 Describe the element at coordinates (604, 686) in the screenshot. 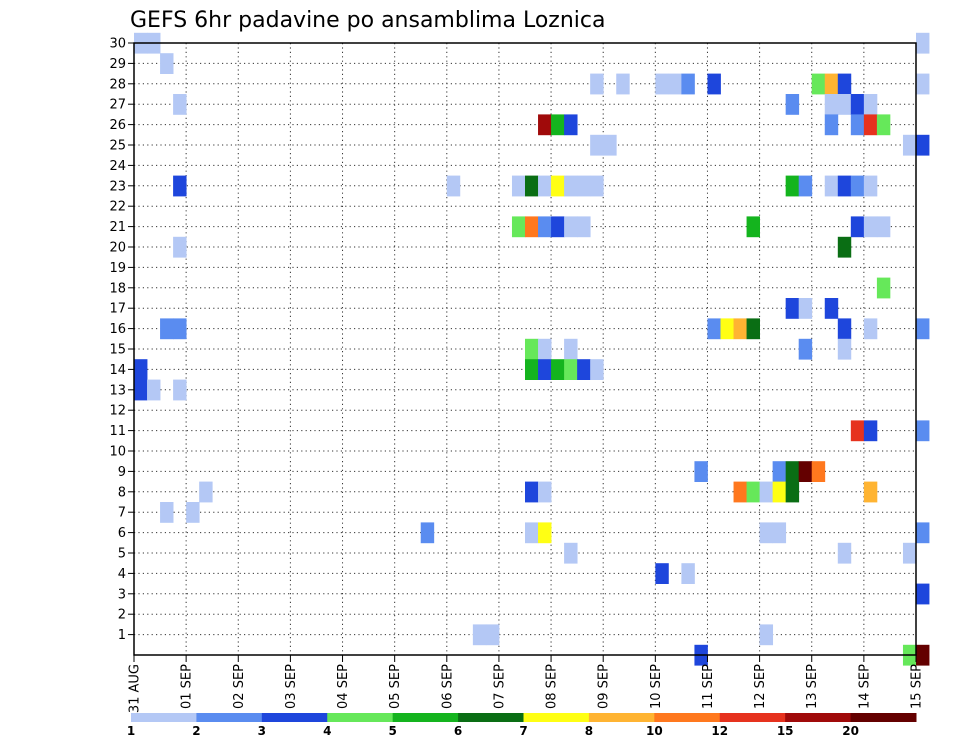

I see `x-tick-label: 09 SEP` at that location.